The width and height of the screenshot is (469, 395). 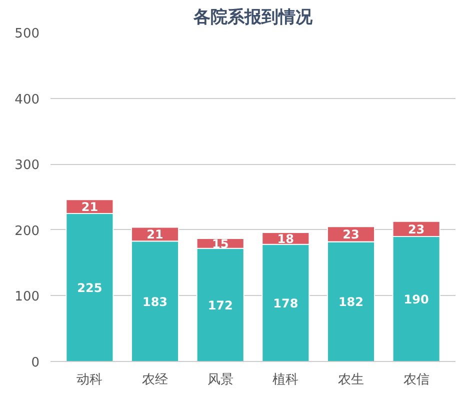 What do you see at coordinates (27, 100) in the screenshot?
I see `y-tick-label: 400` at bounding box center [27, 100].